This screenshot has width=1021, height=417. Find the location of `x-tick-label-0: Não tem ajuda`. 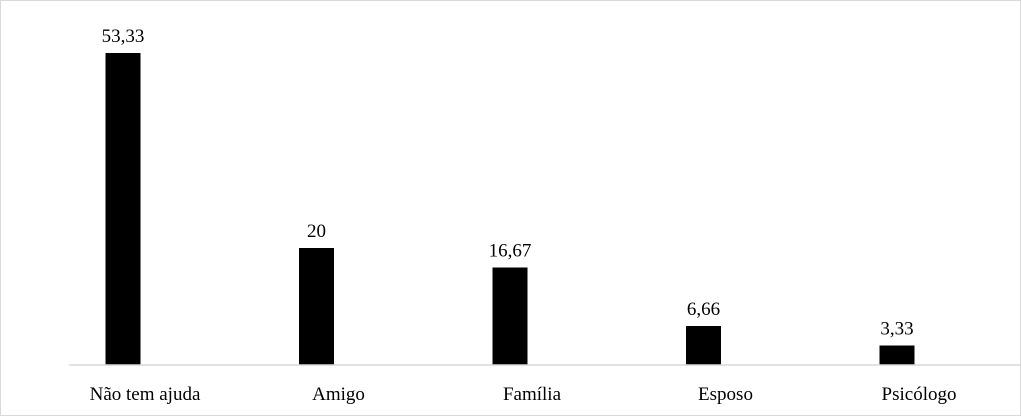

x-tick-label-0: Não tem ajuda is located at coordinates (145, 394).